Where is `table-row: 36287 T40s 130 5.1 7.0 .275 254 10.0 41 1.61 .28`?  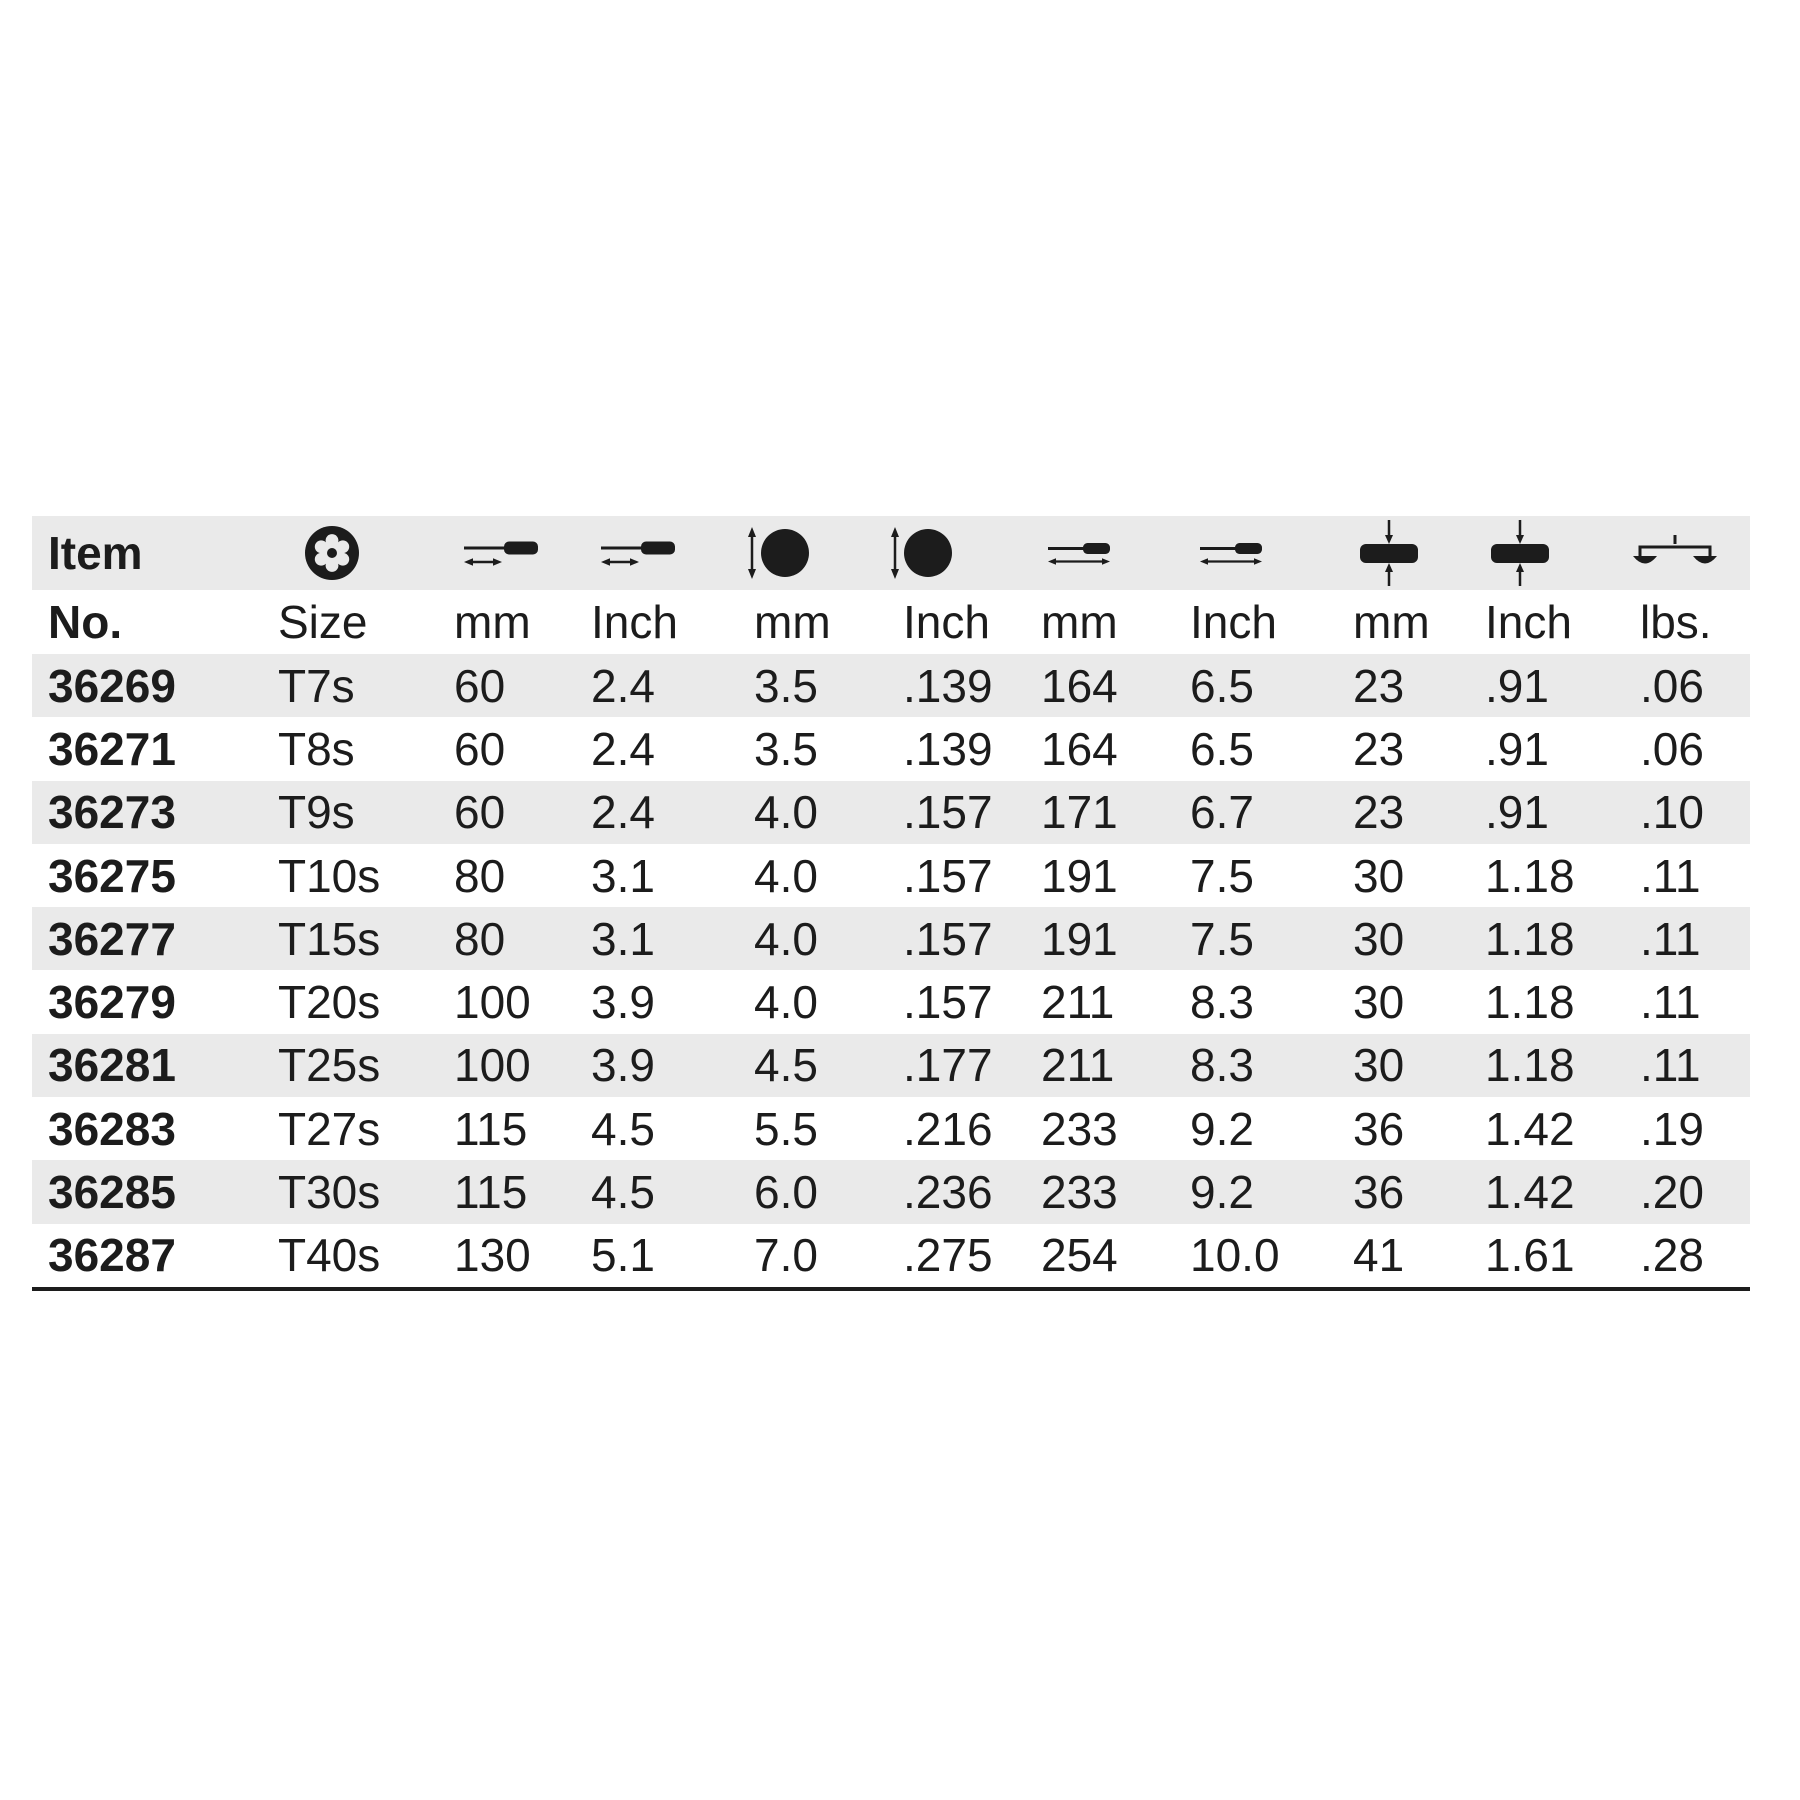
table-row: 36287 T40s 130 5.1 7.0 .275 254 10.0 41 1.61 .28 is located at coordinates (891, 1255).